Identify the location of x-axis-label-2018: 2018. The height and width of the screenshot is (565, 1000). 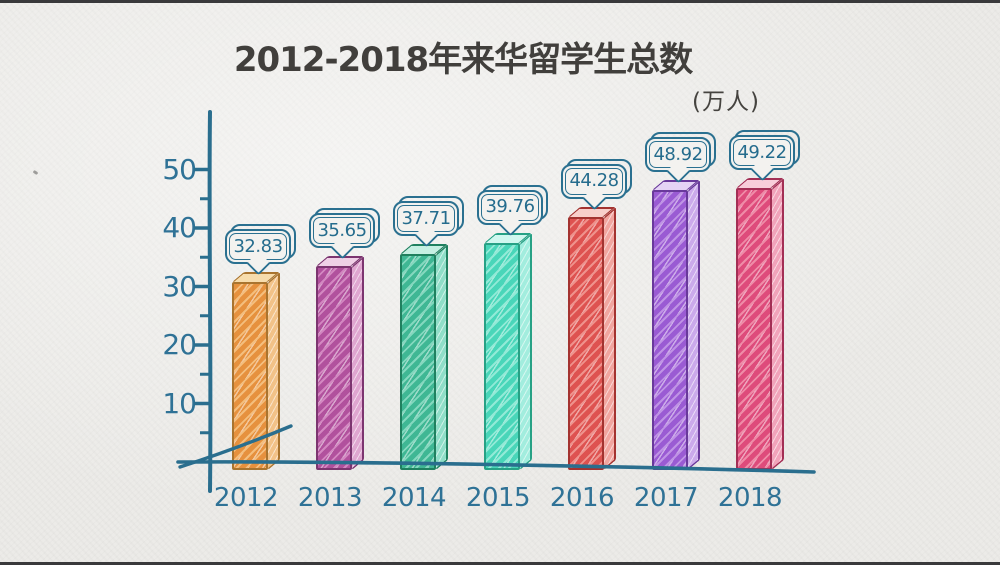
(750, 498).